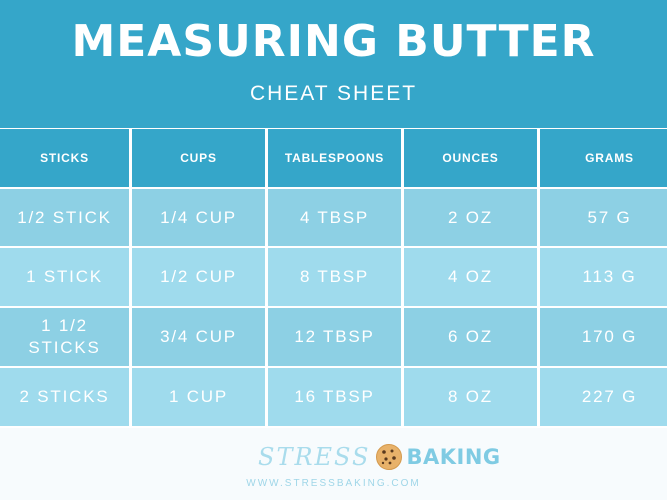 This screenshot has height=500, width=667. I want to click on table-cell: 1 1/2 STICKS, so click(64, 337).